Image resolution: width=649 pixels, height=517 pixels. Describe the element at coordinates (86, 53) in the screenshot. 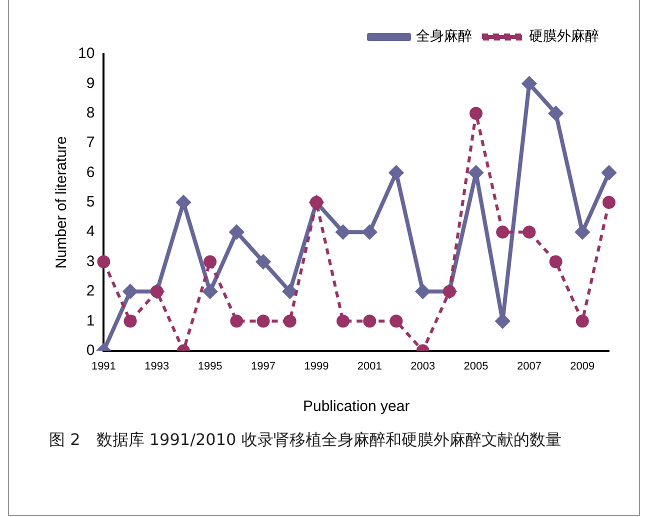

I see `y-tick-label: 10` at that location.